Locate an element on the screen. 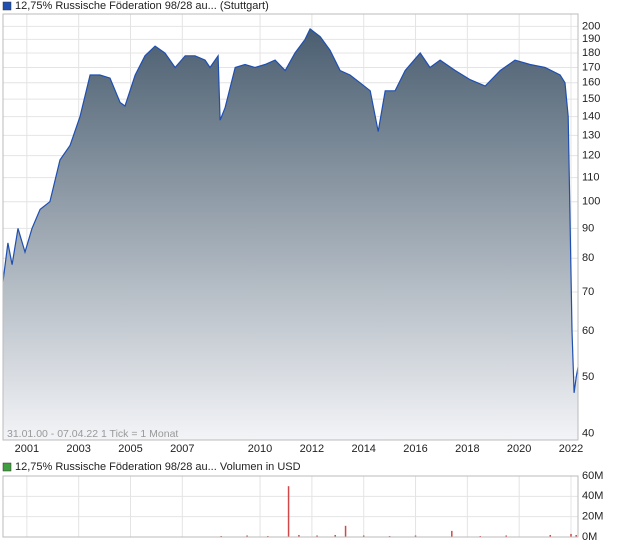 The image size is (620, 546). y-tick-label: 40 is located at coordinates (588, 433).